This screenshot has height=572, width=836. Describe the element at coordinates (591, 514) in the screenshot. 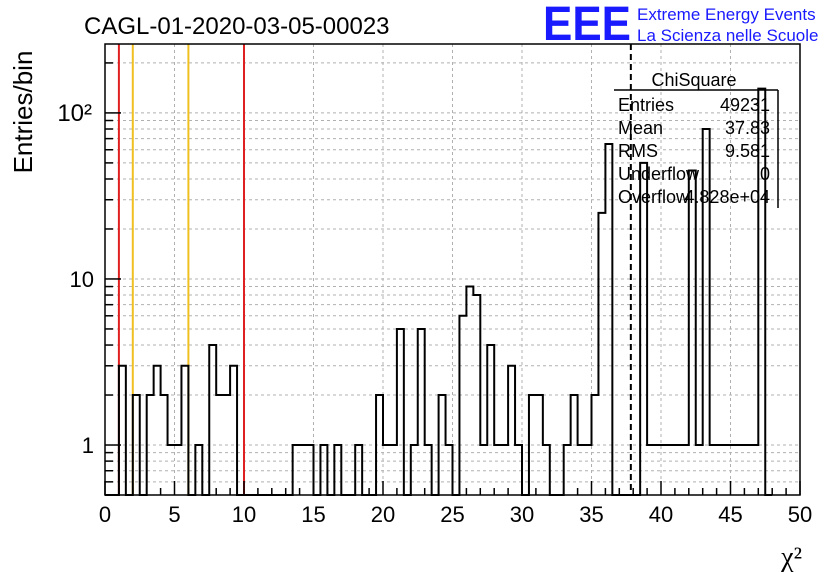

I see `x-tick-label: 35` at that location.